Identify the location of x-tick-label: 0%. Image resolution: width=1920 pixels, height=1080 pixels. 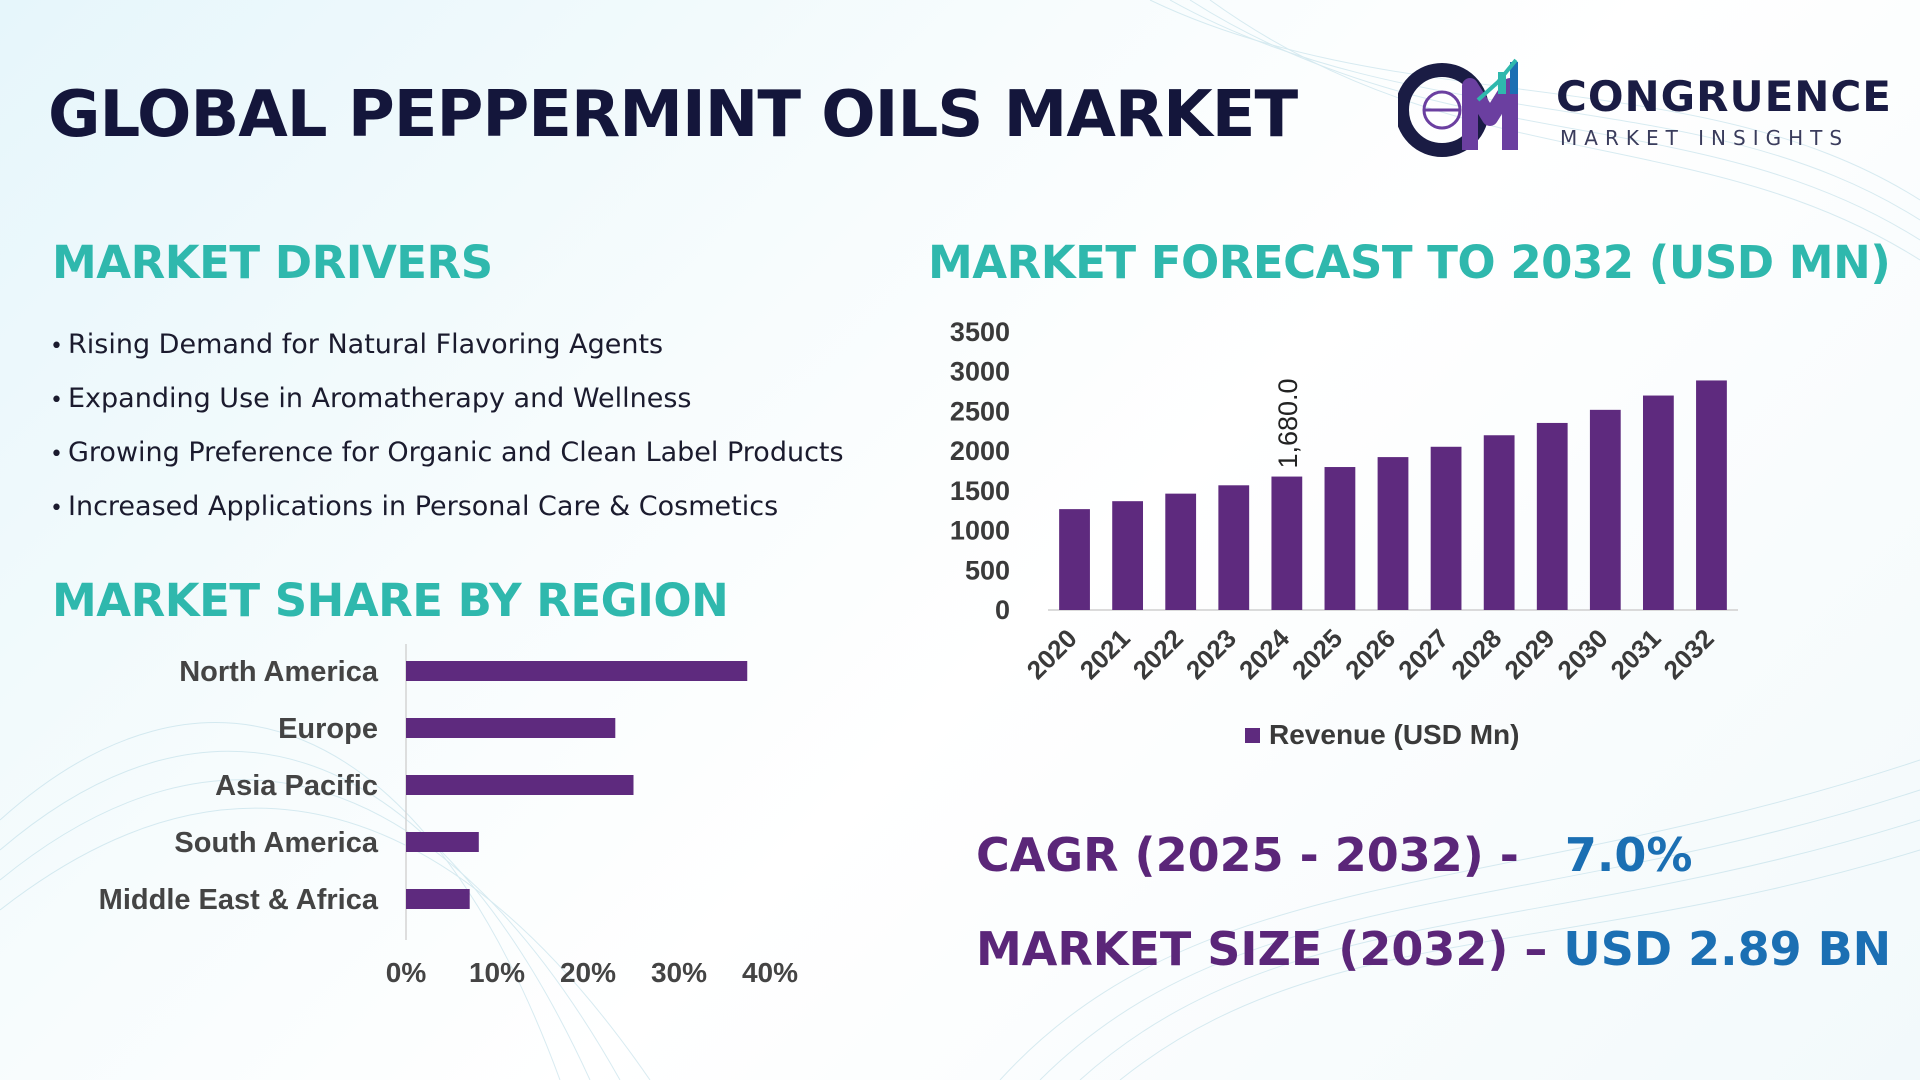
(406, 972).